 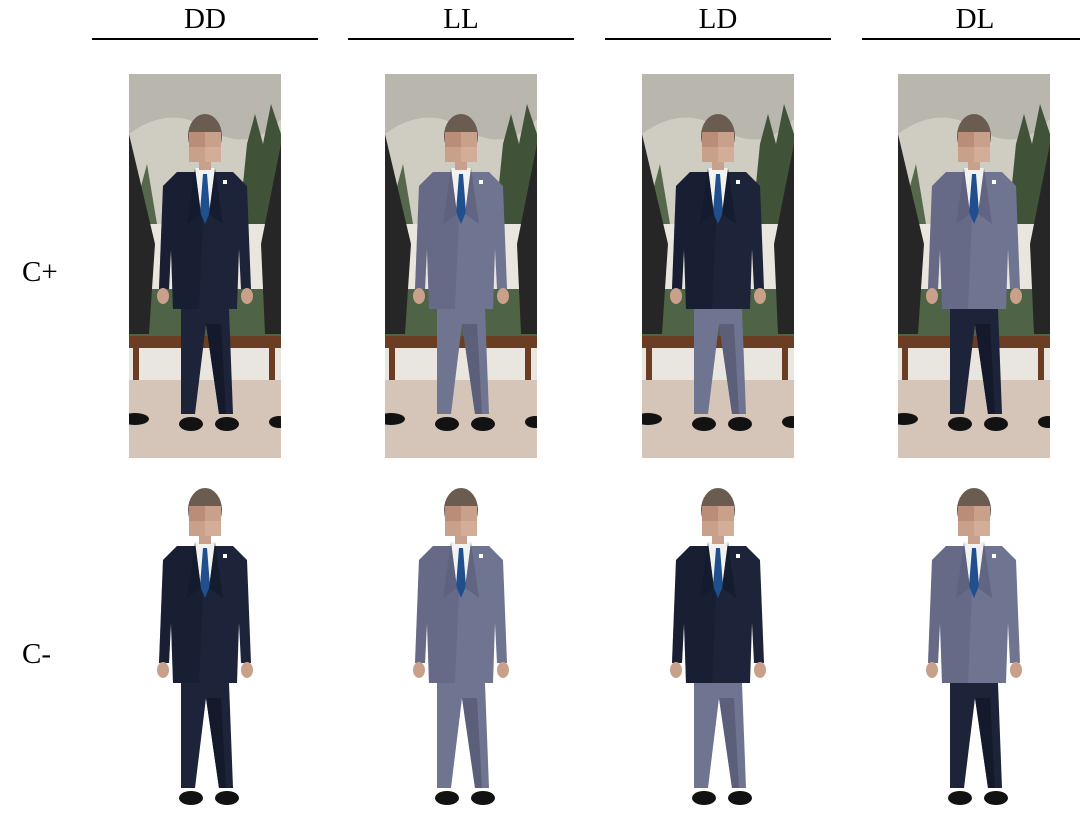 What do you see at coordinates (718, 20) in the screenshot?
I see `column-header-ld: LD` at bounding box center [718, 20].